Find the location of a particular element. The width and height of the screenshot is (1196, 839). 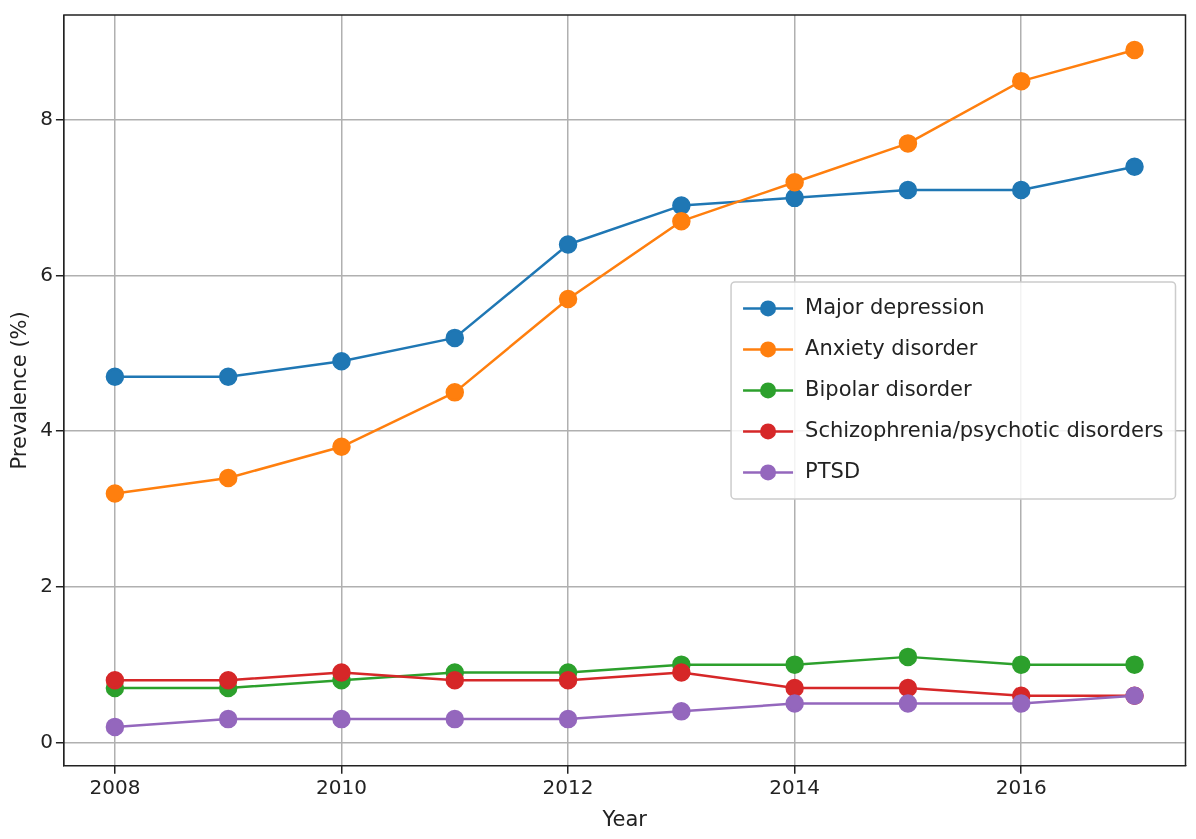

x-tick-label: 2012 is located at coordinates (568, 787).